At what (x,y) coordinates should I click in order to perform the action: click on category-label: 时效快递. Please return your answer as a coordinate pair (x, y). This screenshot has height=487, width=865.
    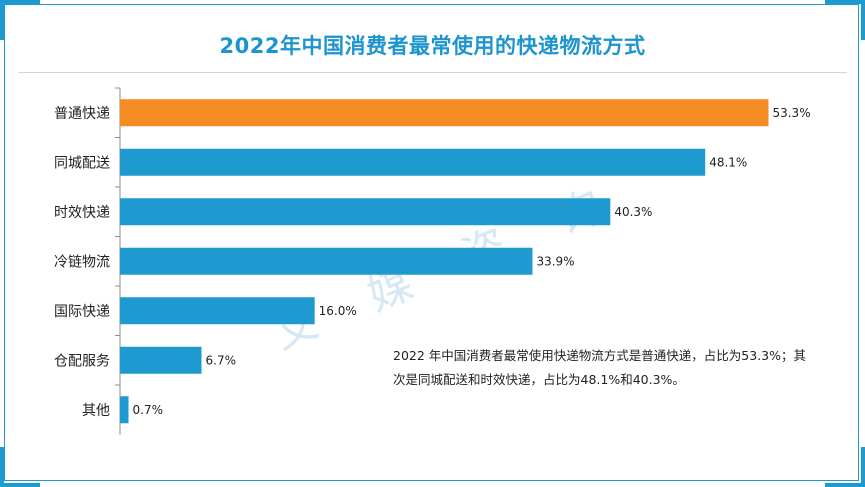
    Looking at the image, I should click on (82, 213).